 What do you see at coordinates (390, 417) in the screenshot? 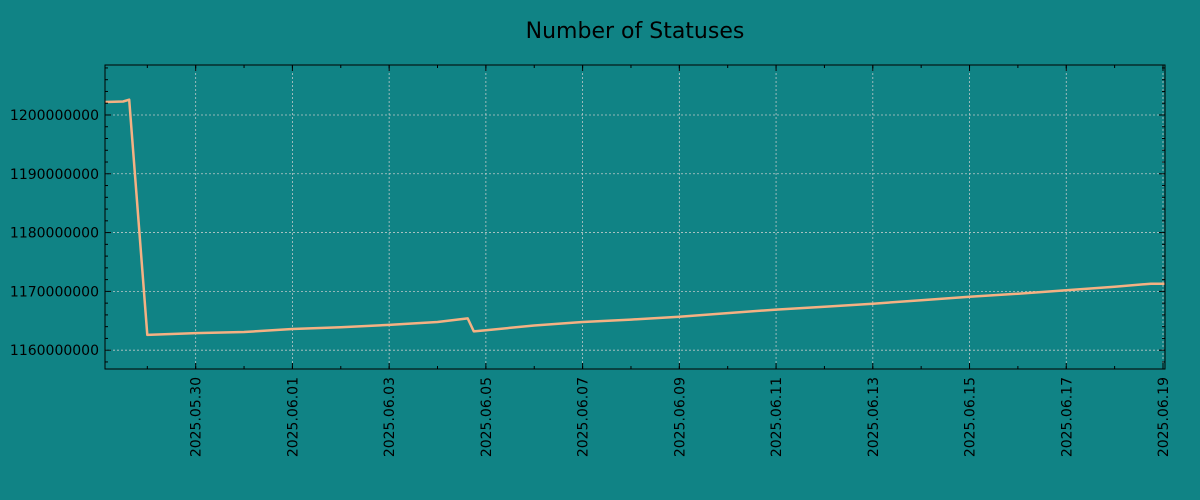
I see `x-tick-label: 2025.06.03` at bounding box center [390, 417].